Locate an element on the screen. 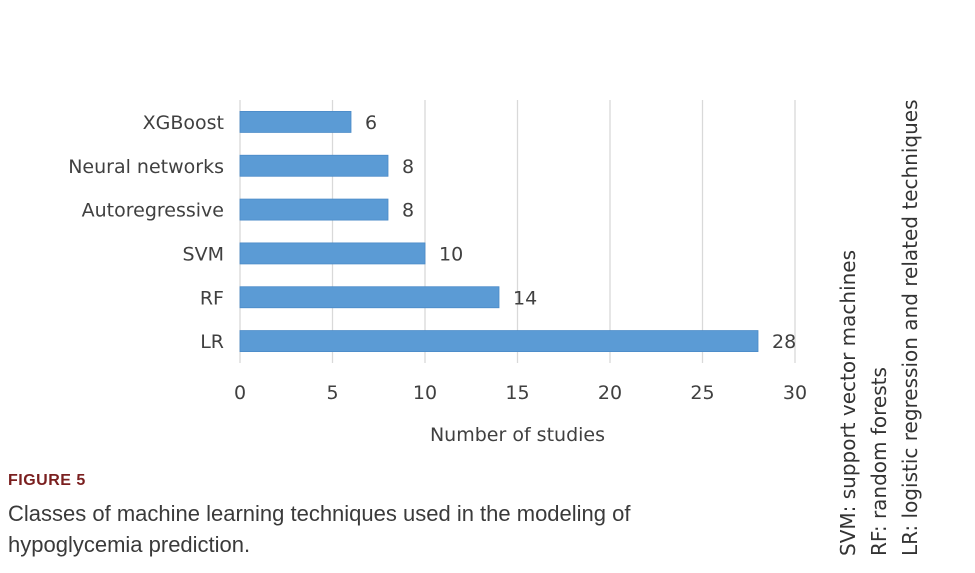  x-tick-label-25: 25 is located at coordinates (702, 393).